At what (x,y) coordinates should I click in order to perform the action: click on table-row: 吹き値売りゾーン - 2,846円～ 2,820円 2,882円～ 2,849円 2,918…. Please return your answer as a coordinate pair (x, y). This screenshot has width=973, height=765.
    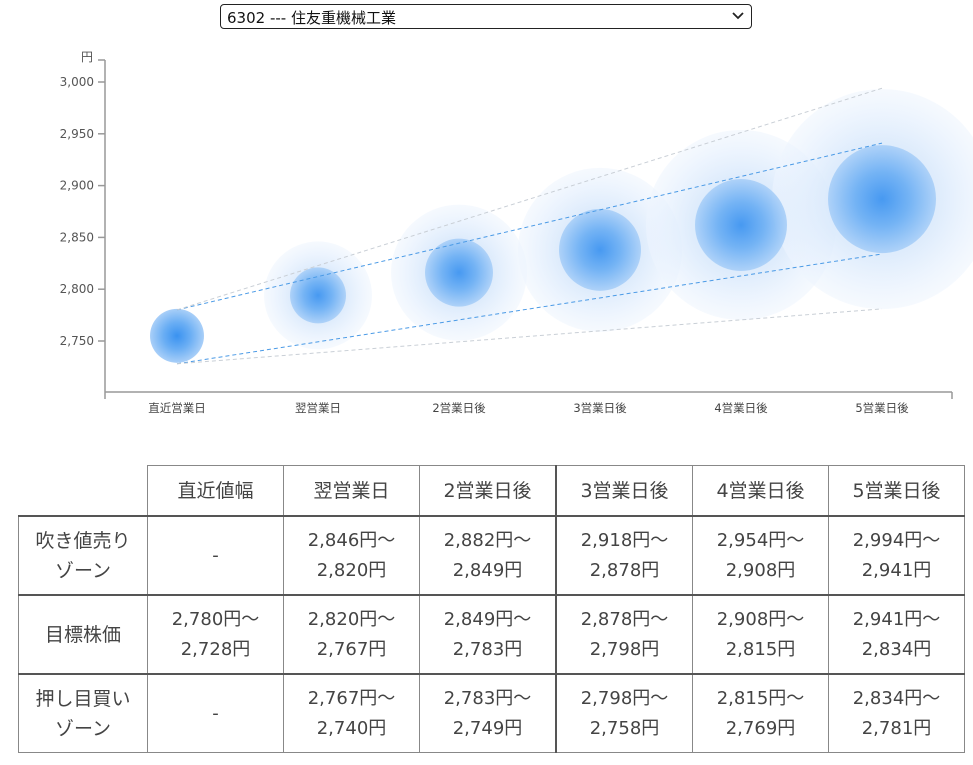
    Looking at the image, I should click on (491, 555).